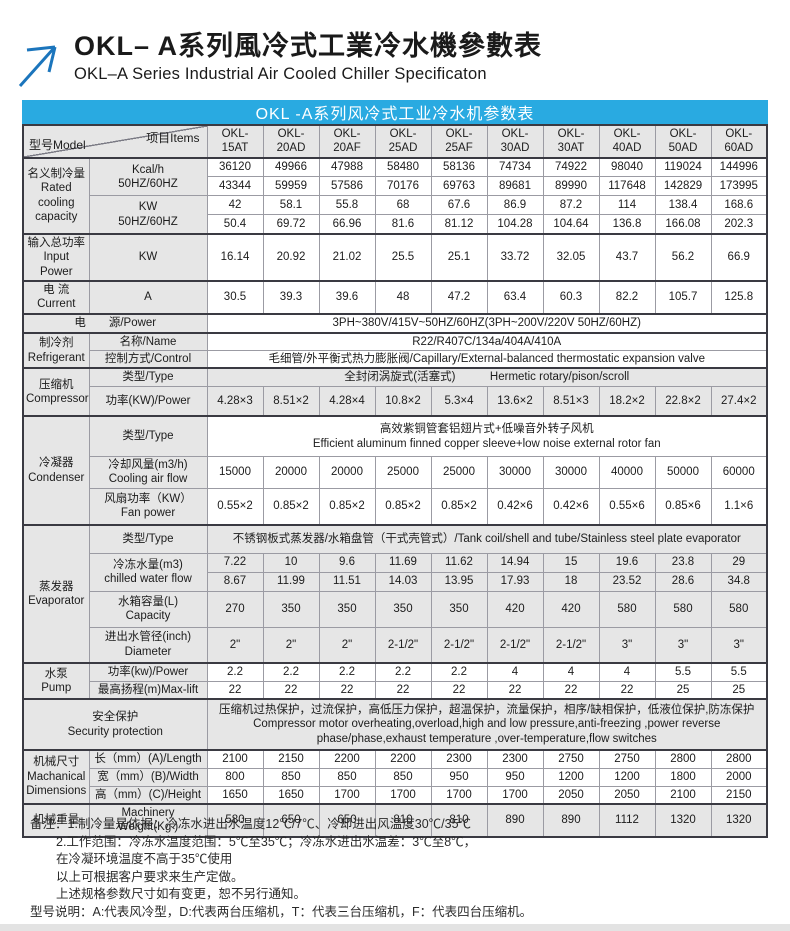  Describe the element at coordinates (148, 472) in the screenshot. I see `row-item-label: 冷却风量(m3/h) Cooling air flow` at that location.